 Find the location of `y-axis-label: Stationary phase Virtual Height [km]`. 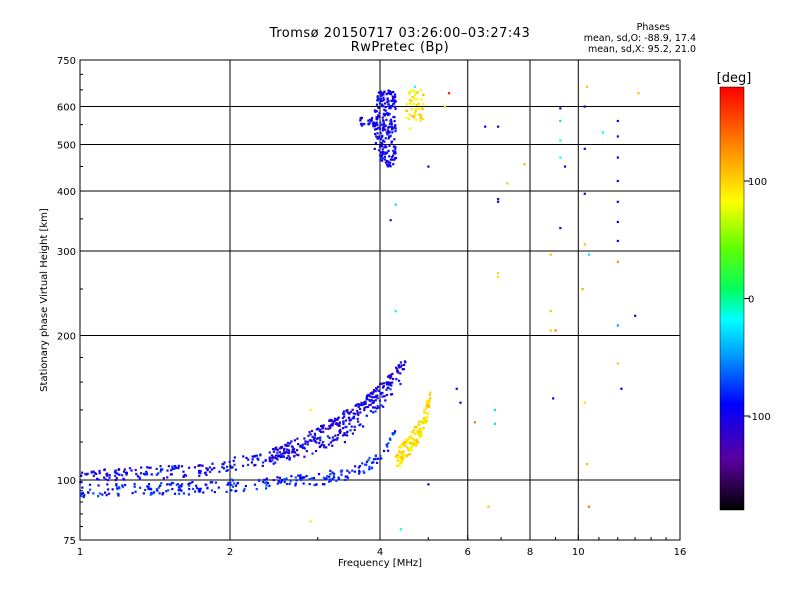

y-axis-label: Stationary phase Virtual Height [km] is located at coordinates (44, 300).